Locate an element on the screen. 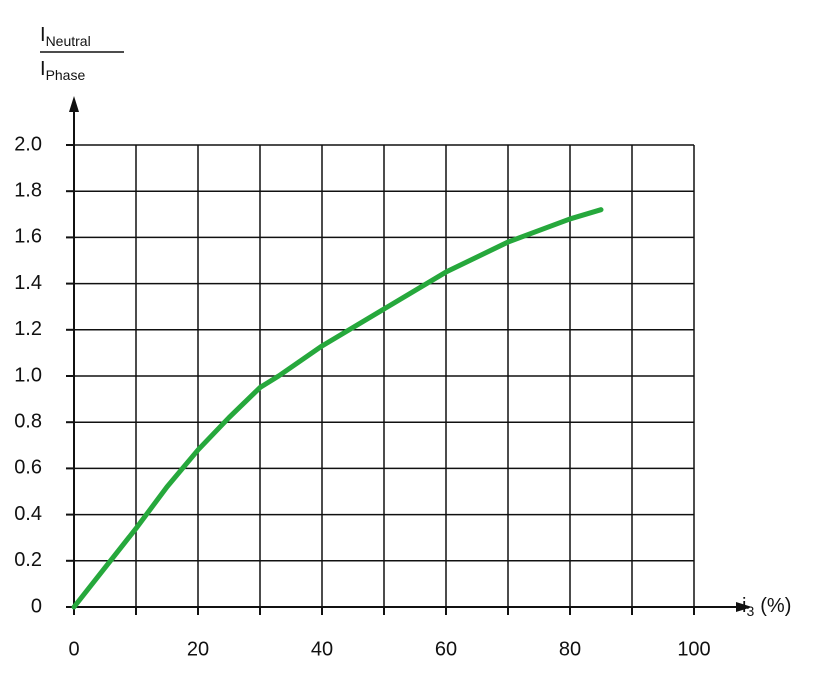  y-tick-label: 0.2 is located at coordinates (28, 560).